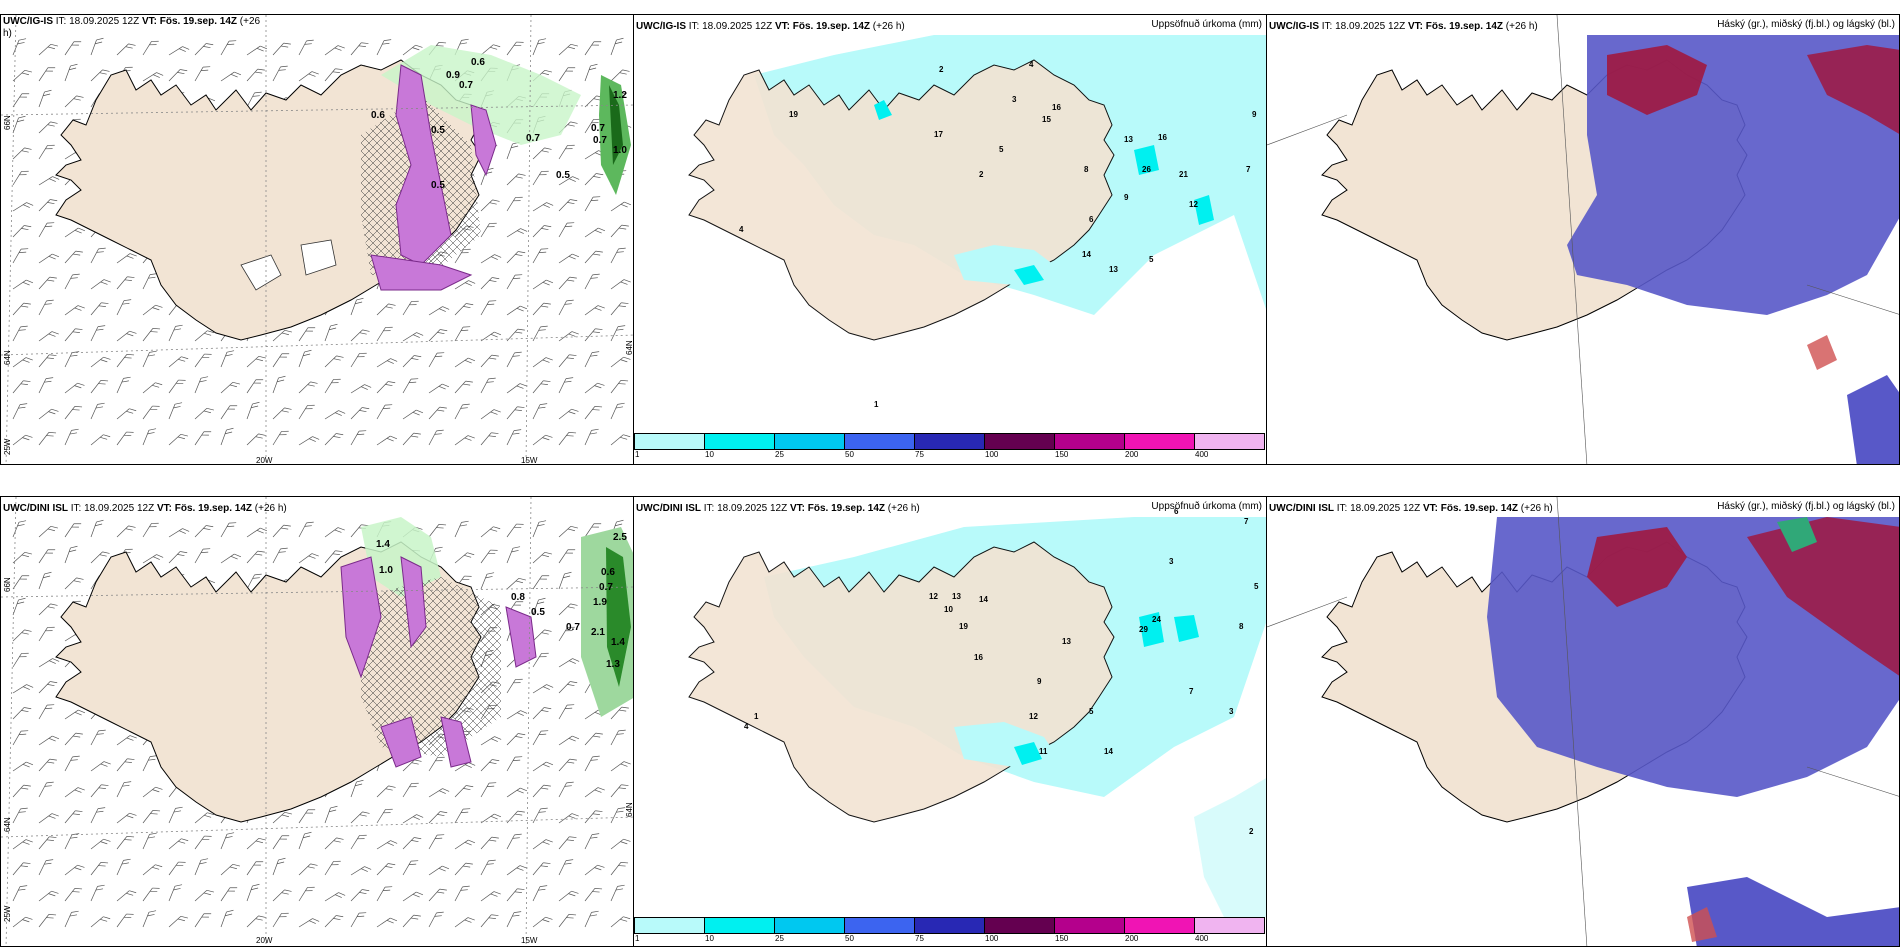  Describe the element at coordinates (637, 454) in the screenshot. I see `colorbar-tick: 1` at that location.